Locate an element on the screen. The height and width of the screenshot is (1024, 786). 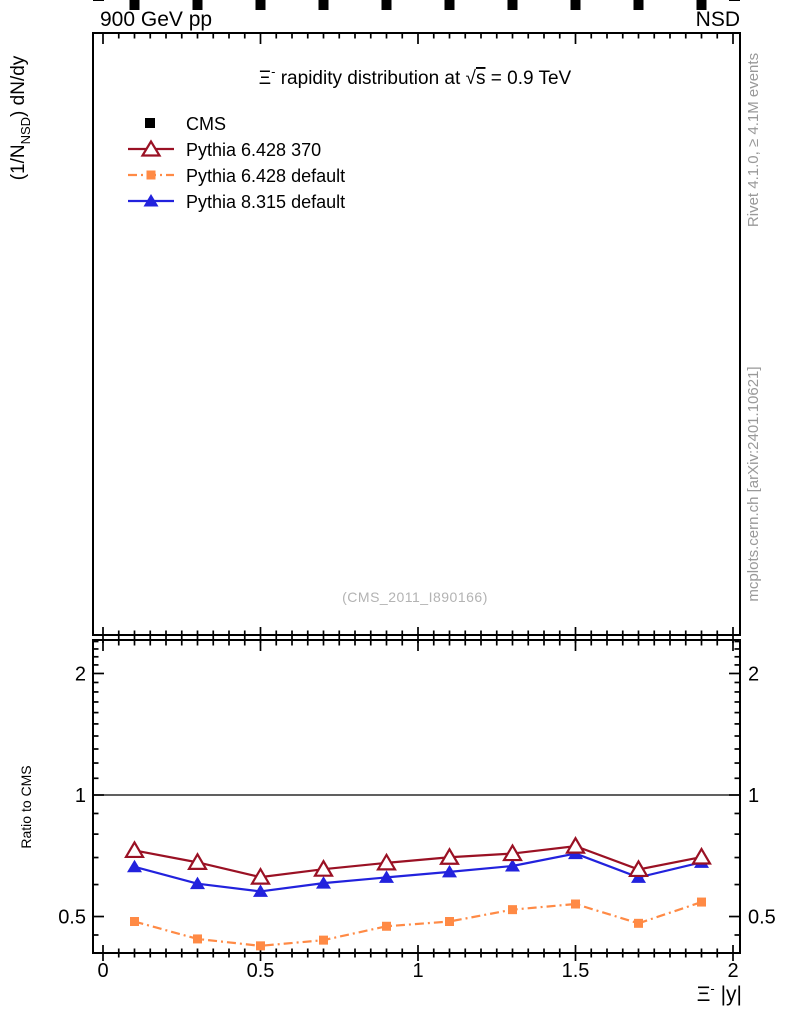
tick-label: 0.01 is located at coordinates (66, 2).